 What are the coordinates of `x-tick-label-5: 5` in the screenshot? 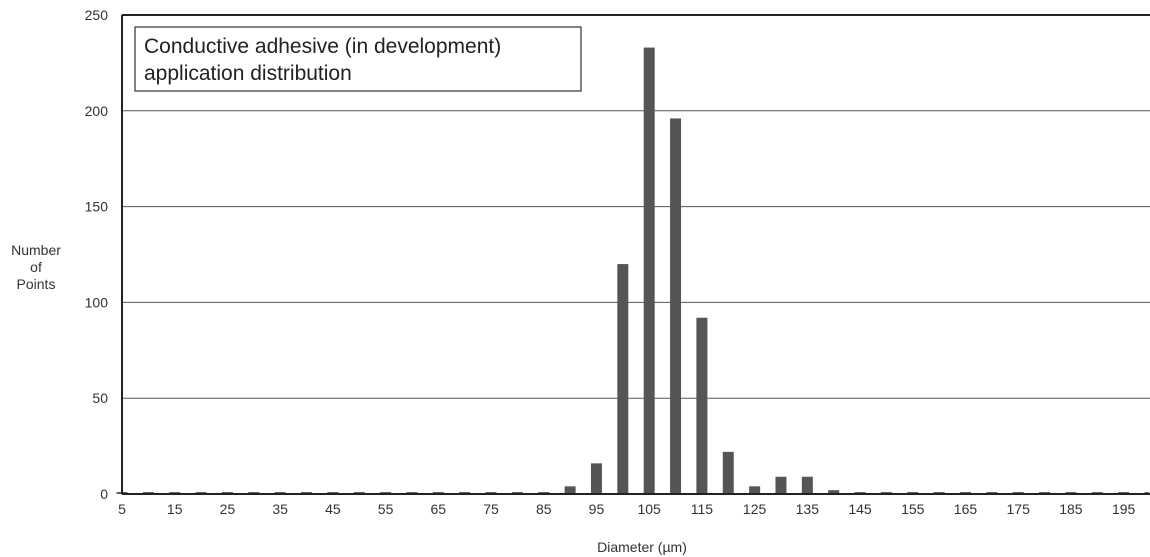 It's located at (122, 509).